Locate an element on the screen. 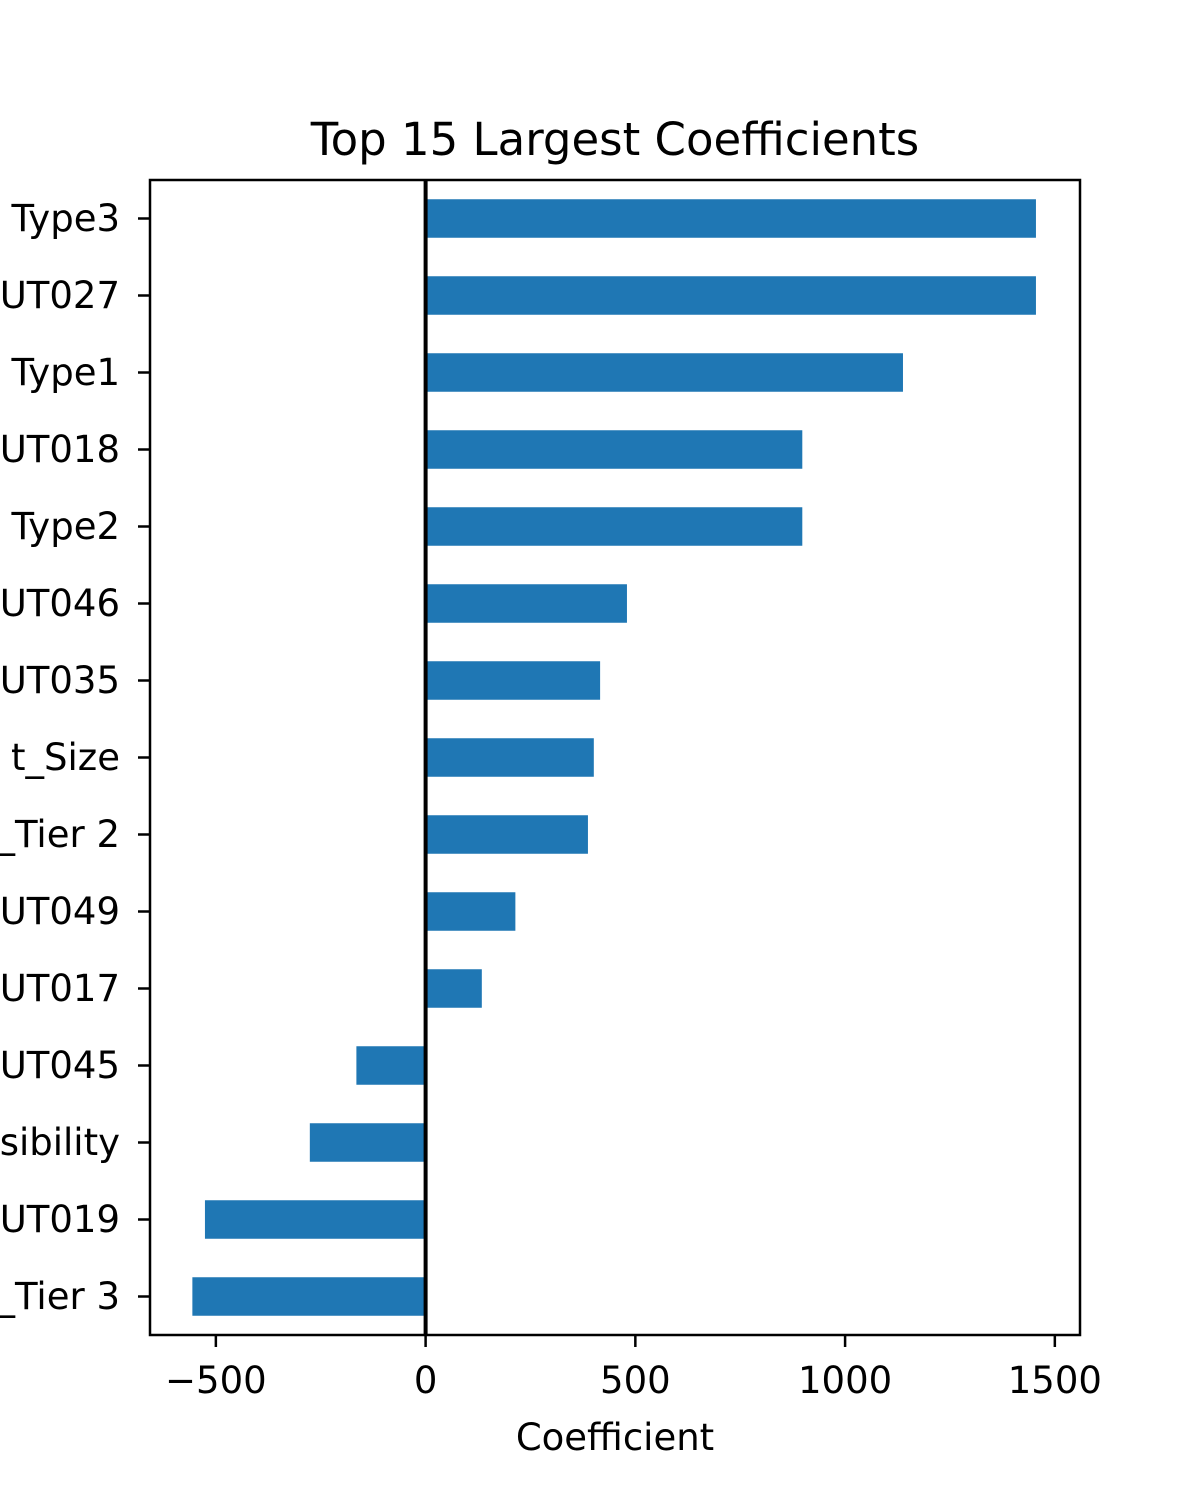  y-tick-label-13: UT019 is located at coordinates (60, 1219).